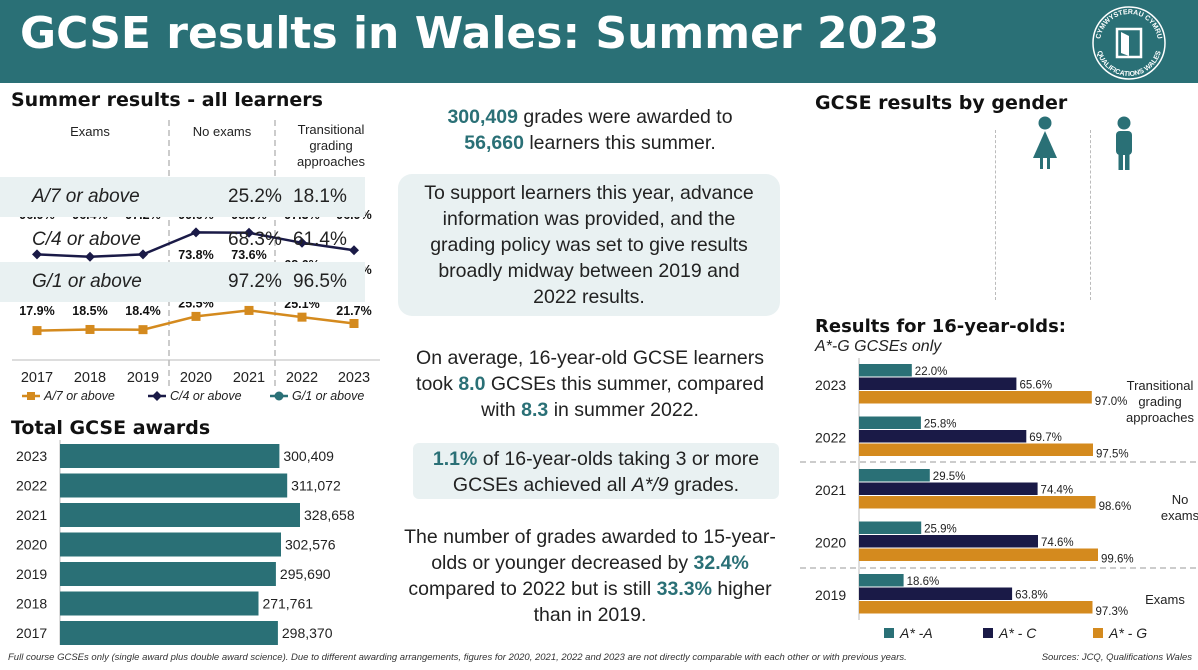 Image resolution: width=1198 pixels, height=670 pixels. I want to click on gender-row: A/7 or above 25.2% 18.1%, so click(182, 197).